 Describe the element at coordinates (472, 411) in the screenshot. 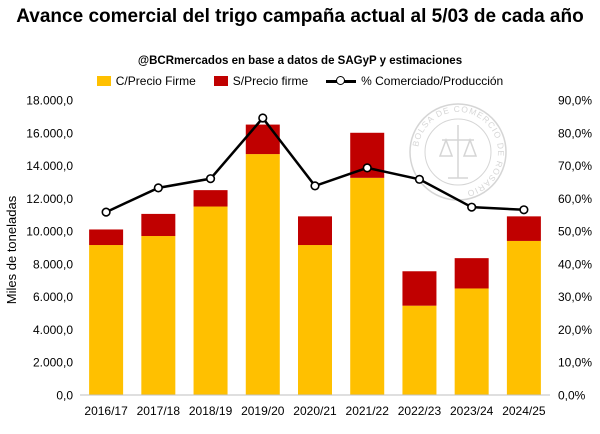

I see `x-tick-label: 2023/24` at that location.